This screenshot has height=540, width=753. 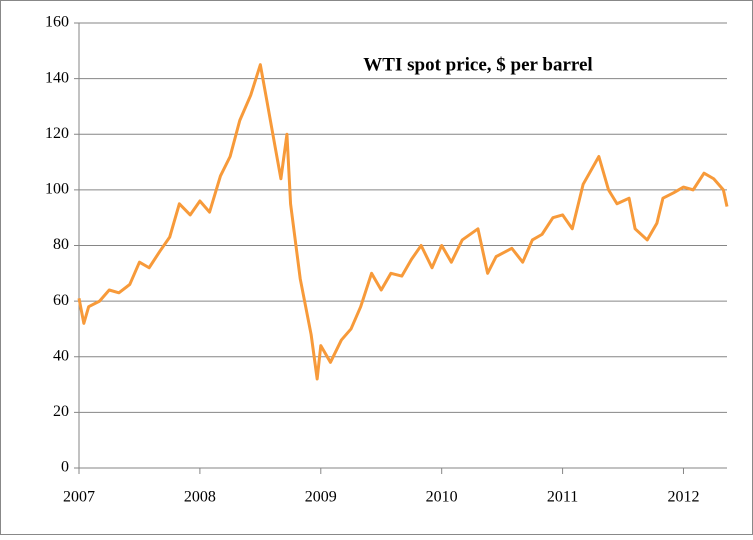 I want to click on y-tick-label: 100, so click(x=57, y=189).